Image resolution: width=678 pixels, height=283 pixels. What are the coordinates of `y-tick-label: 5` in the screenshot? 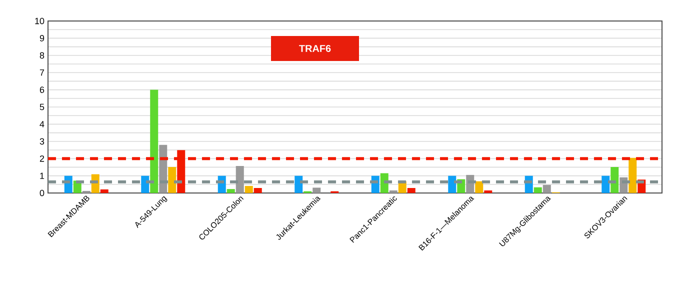 It's located at (42, 107).